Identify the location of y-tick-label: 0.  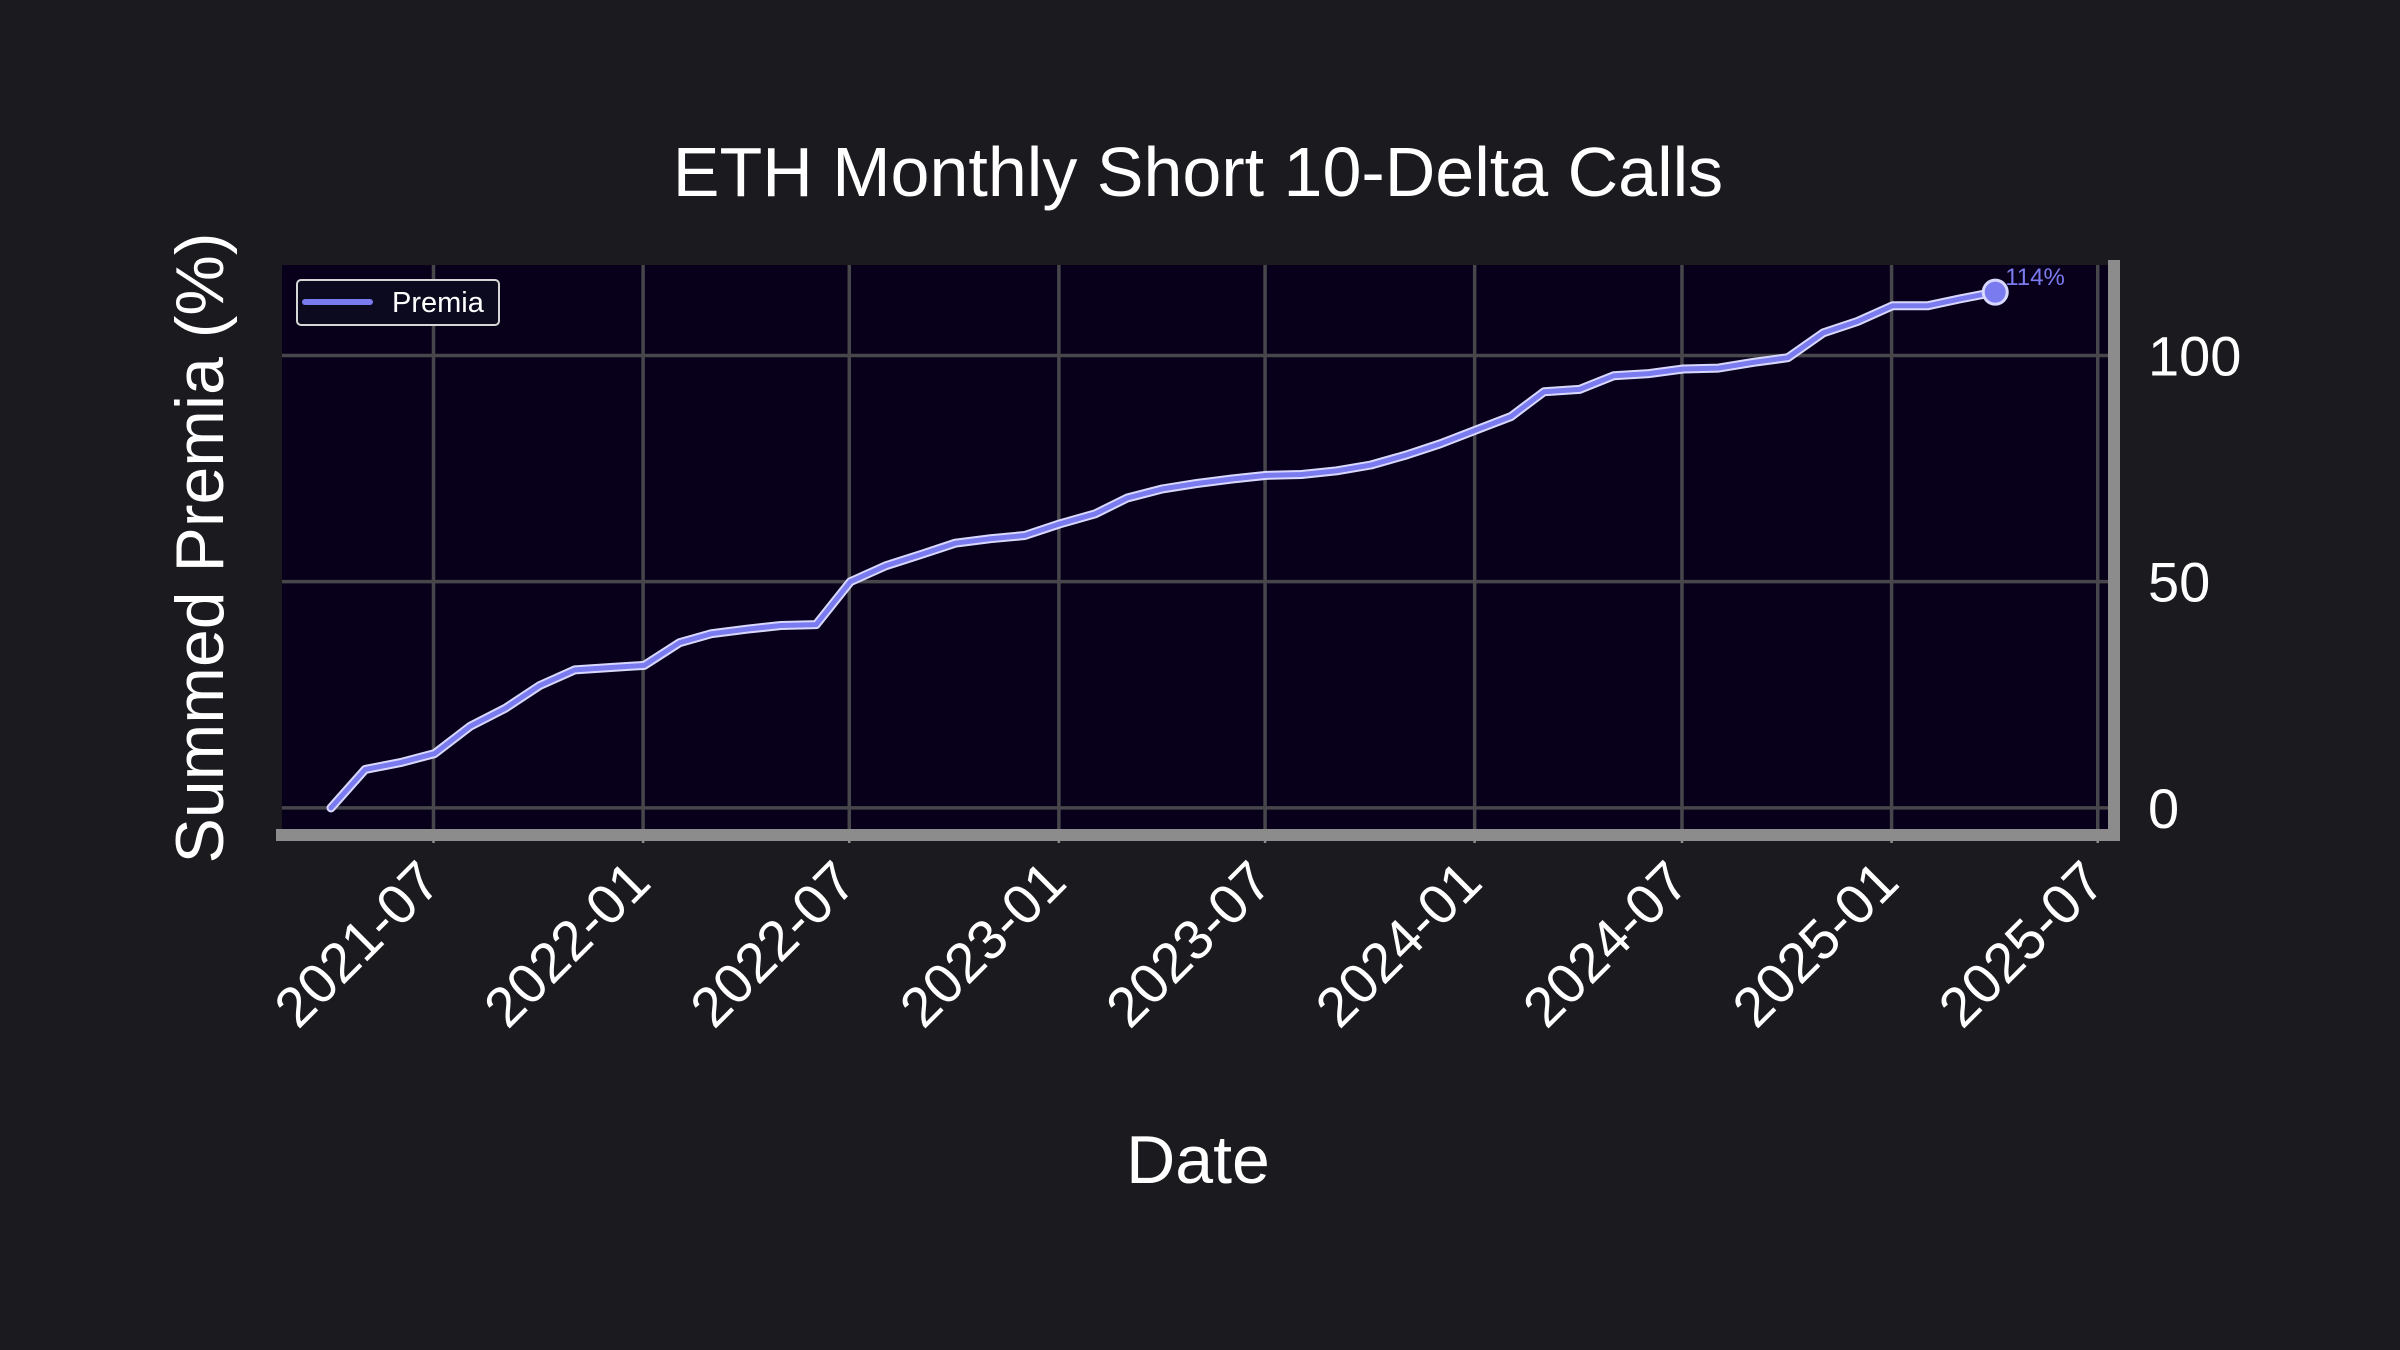
(2163, 808).